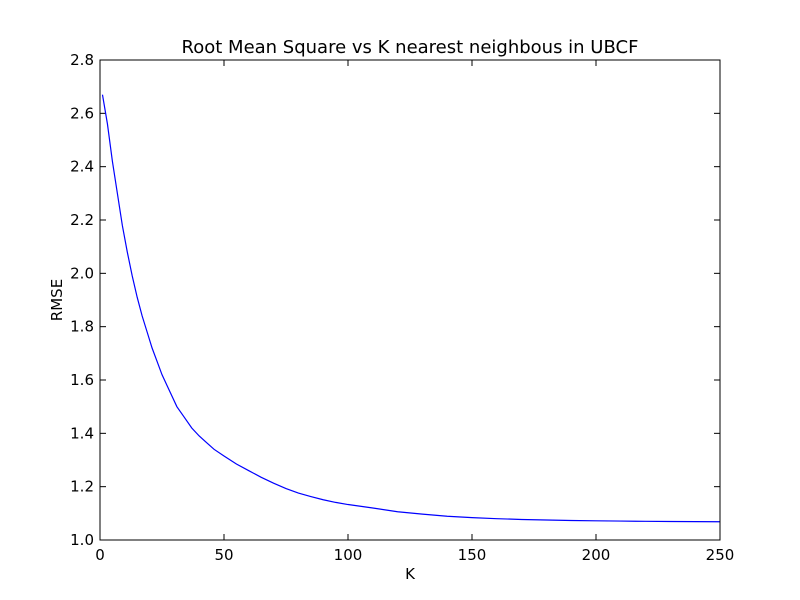 The width and height of the screenshot is (800, 600). What do you see at coordinates (82, 113) in the screenshot?
I see `y-tick-label: 2.6` at bounding box center [82, 113].